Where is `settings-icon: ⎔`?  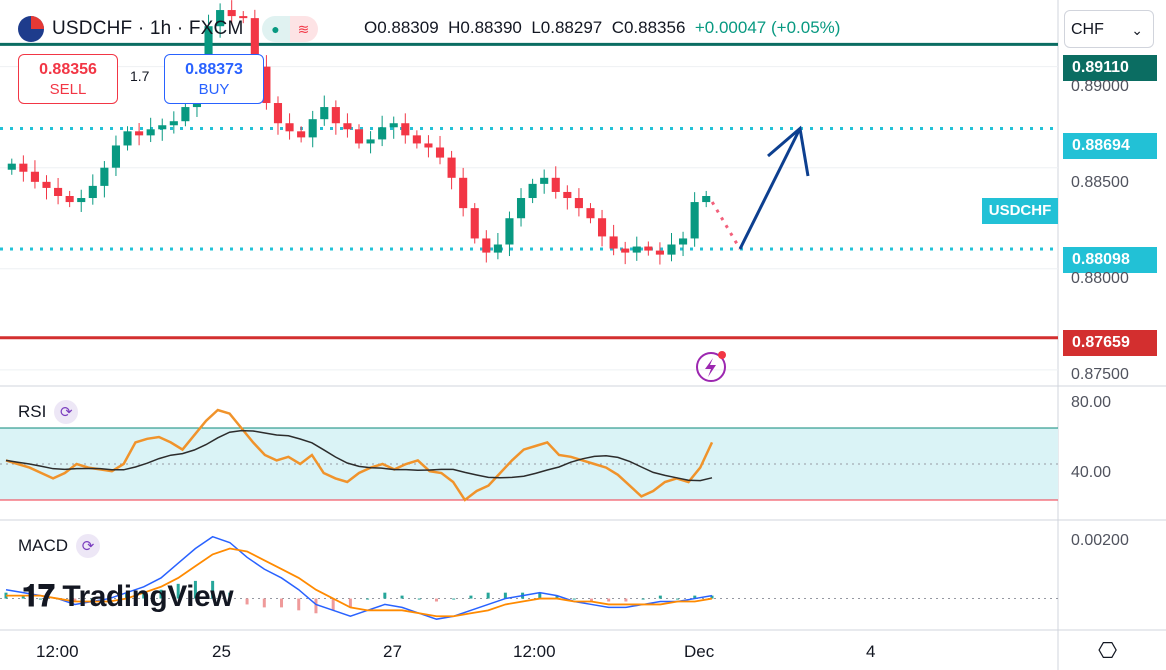
settings-icon: ⎔ is located at coordinates (1108, 650).